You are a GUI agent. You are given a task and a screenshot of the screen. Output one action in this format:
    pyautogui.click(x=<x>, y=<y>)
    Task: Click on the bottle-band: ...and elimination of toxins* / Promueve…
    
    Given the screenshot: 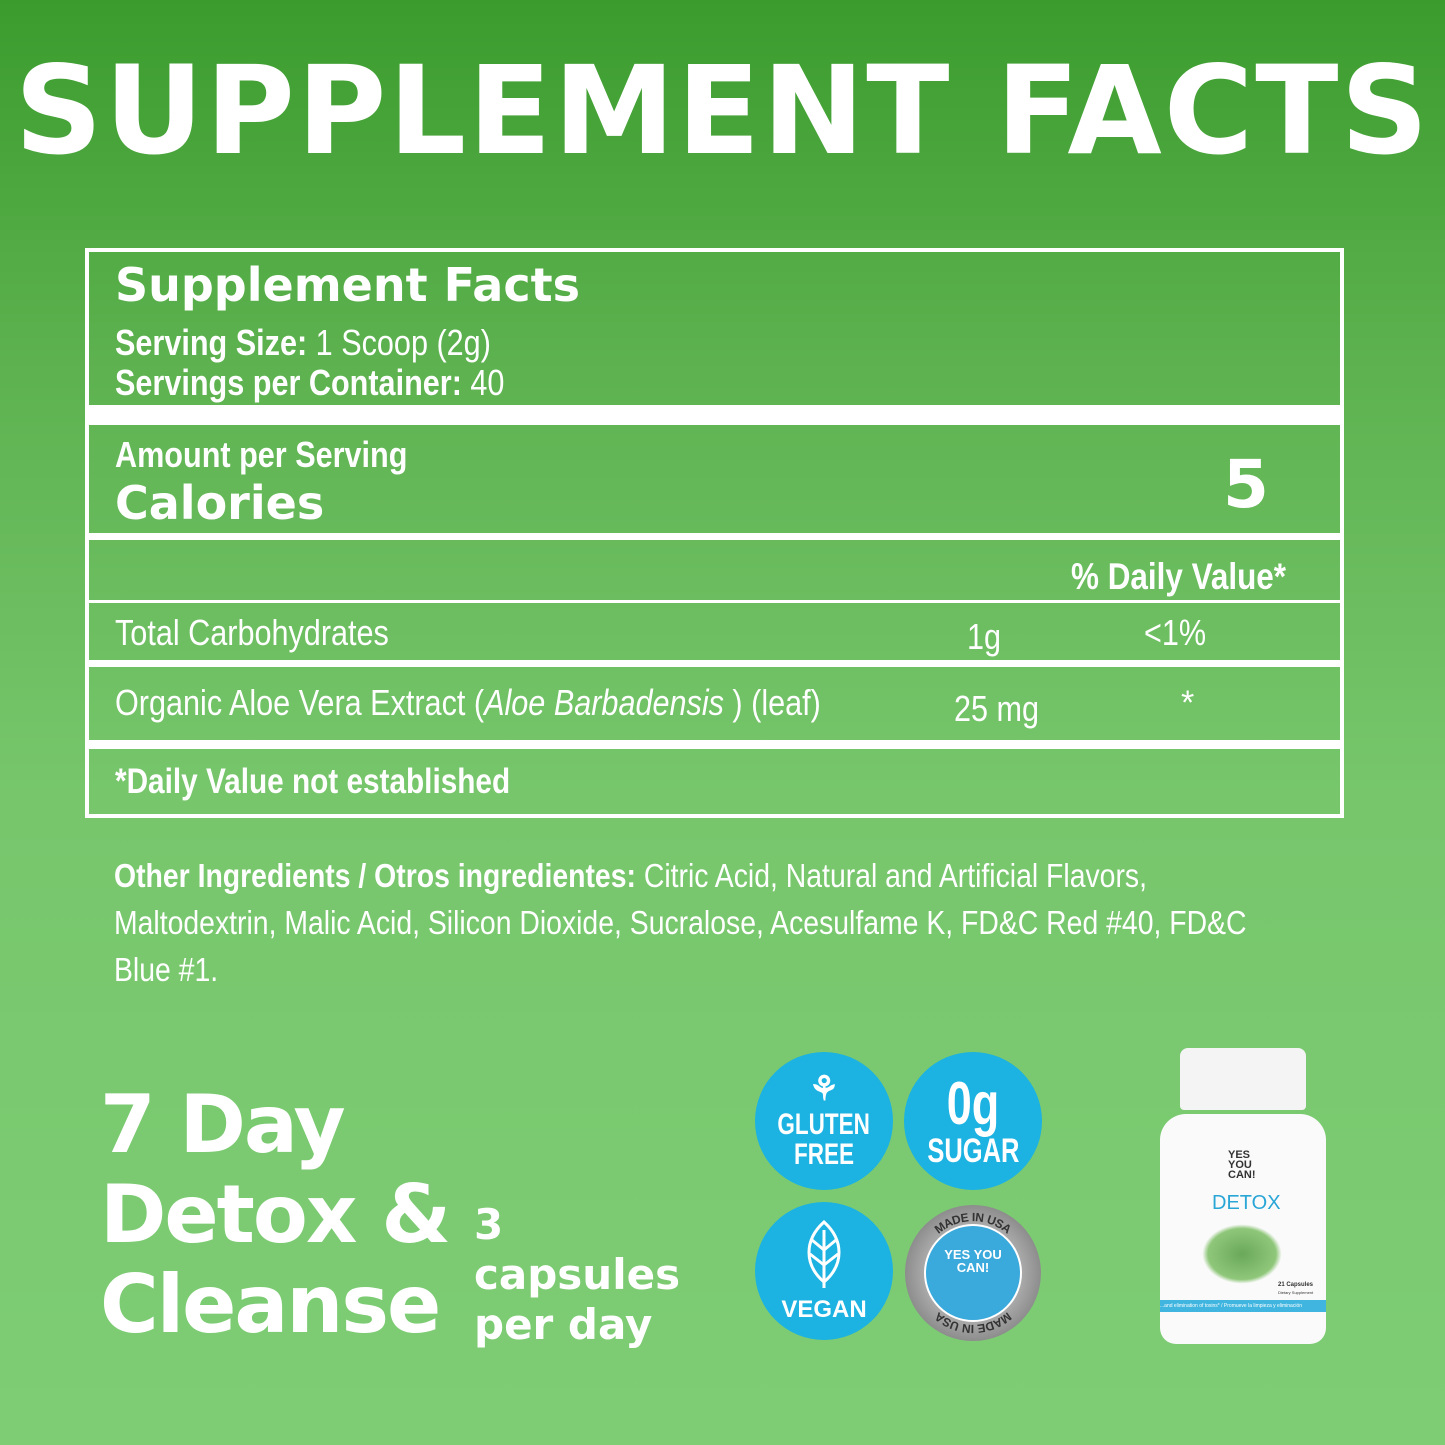 What is the action you would take?
    pyautogui.click(x=1243, y=1306)
    